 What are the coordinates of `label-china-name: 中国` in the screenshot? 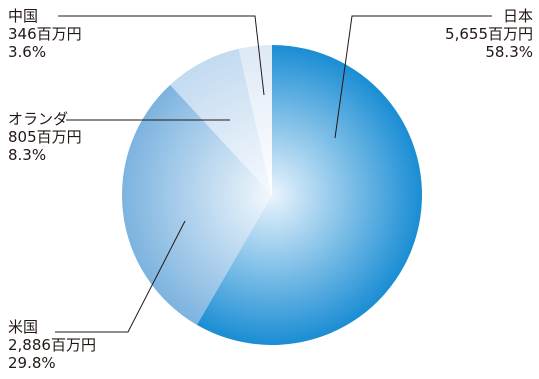 It's located at (45, 16).